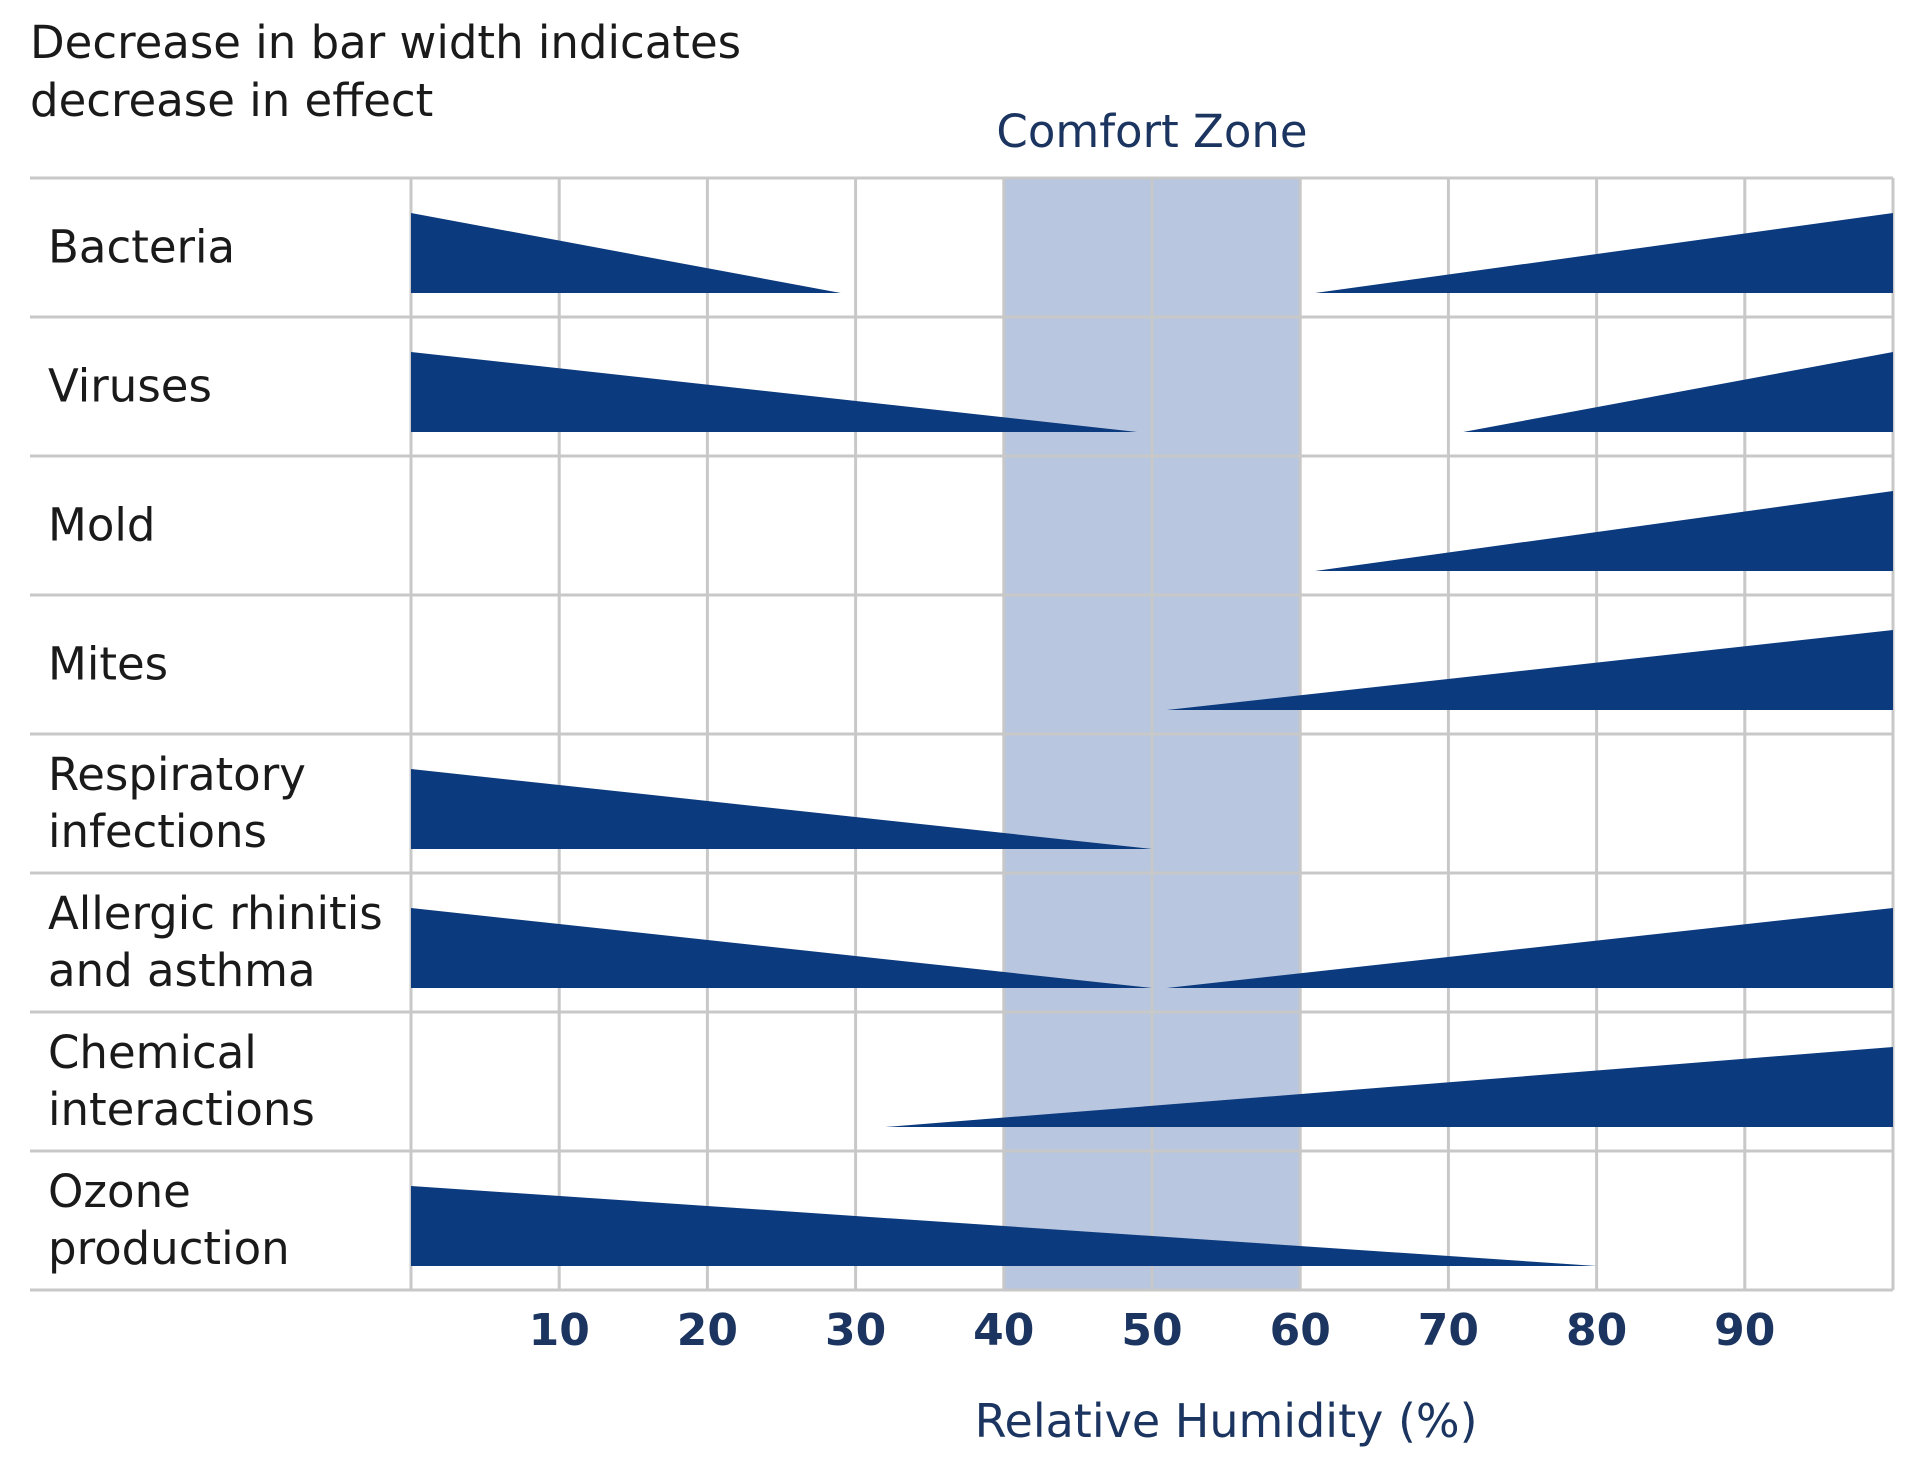  I want to click on category-label: Mold, so click(101, 525).